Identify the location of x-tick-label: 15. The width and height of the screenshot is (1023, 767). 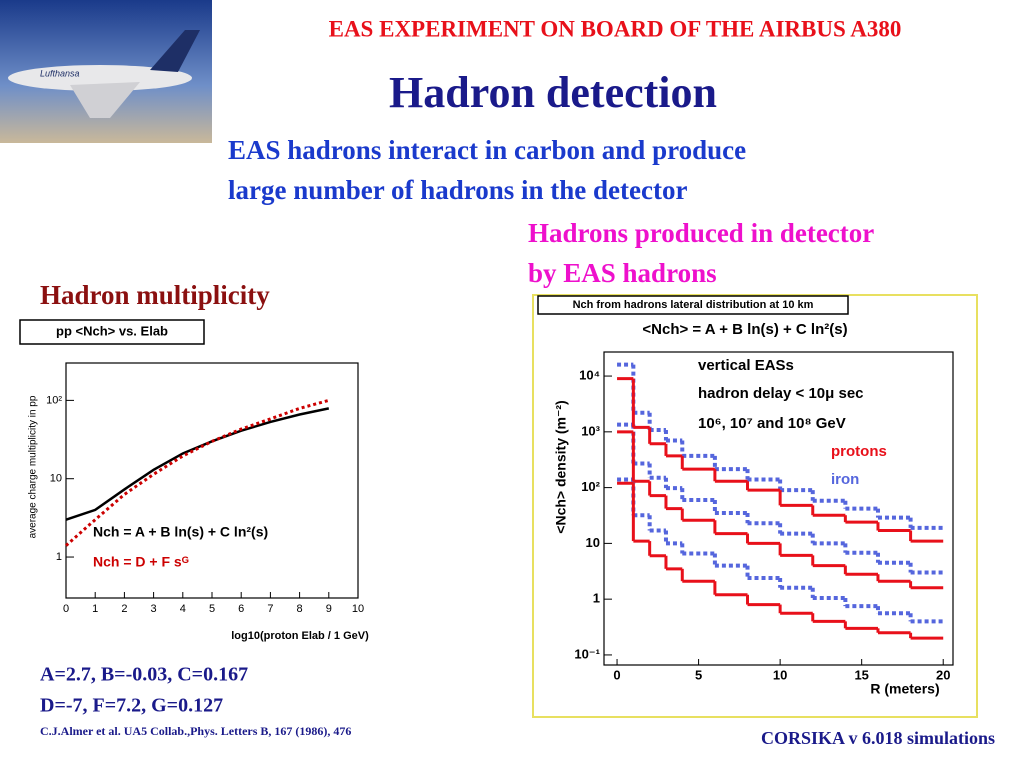
(861, 674).